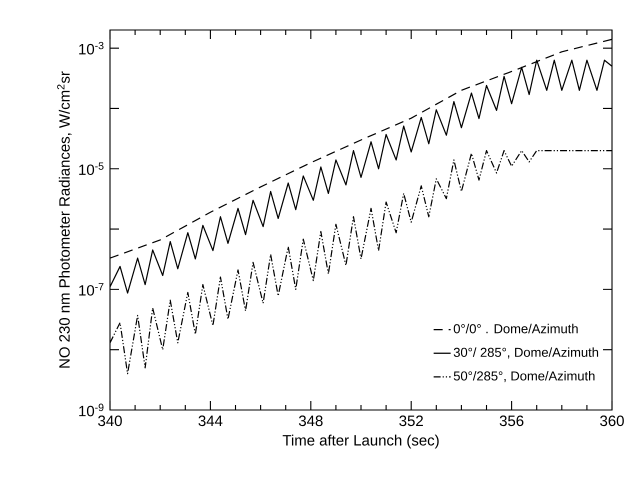 Image resolution: width=642 pixels, height=484 pixels. I want to click on y-tick-label: 10$^{-3}$, so click(91, 48).